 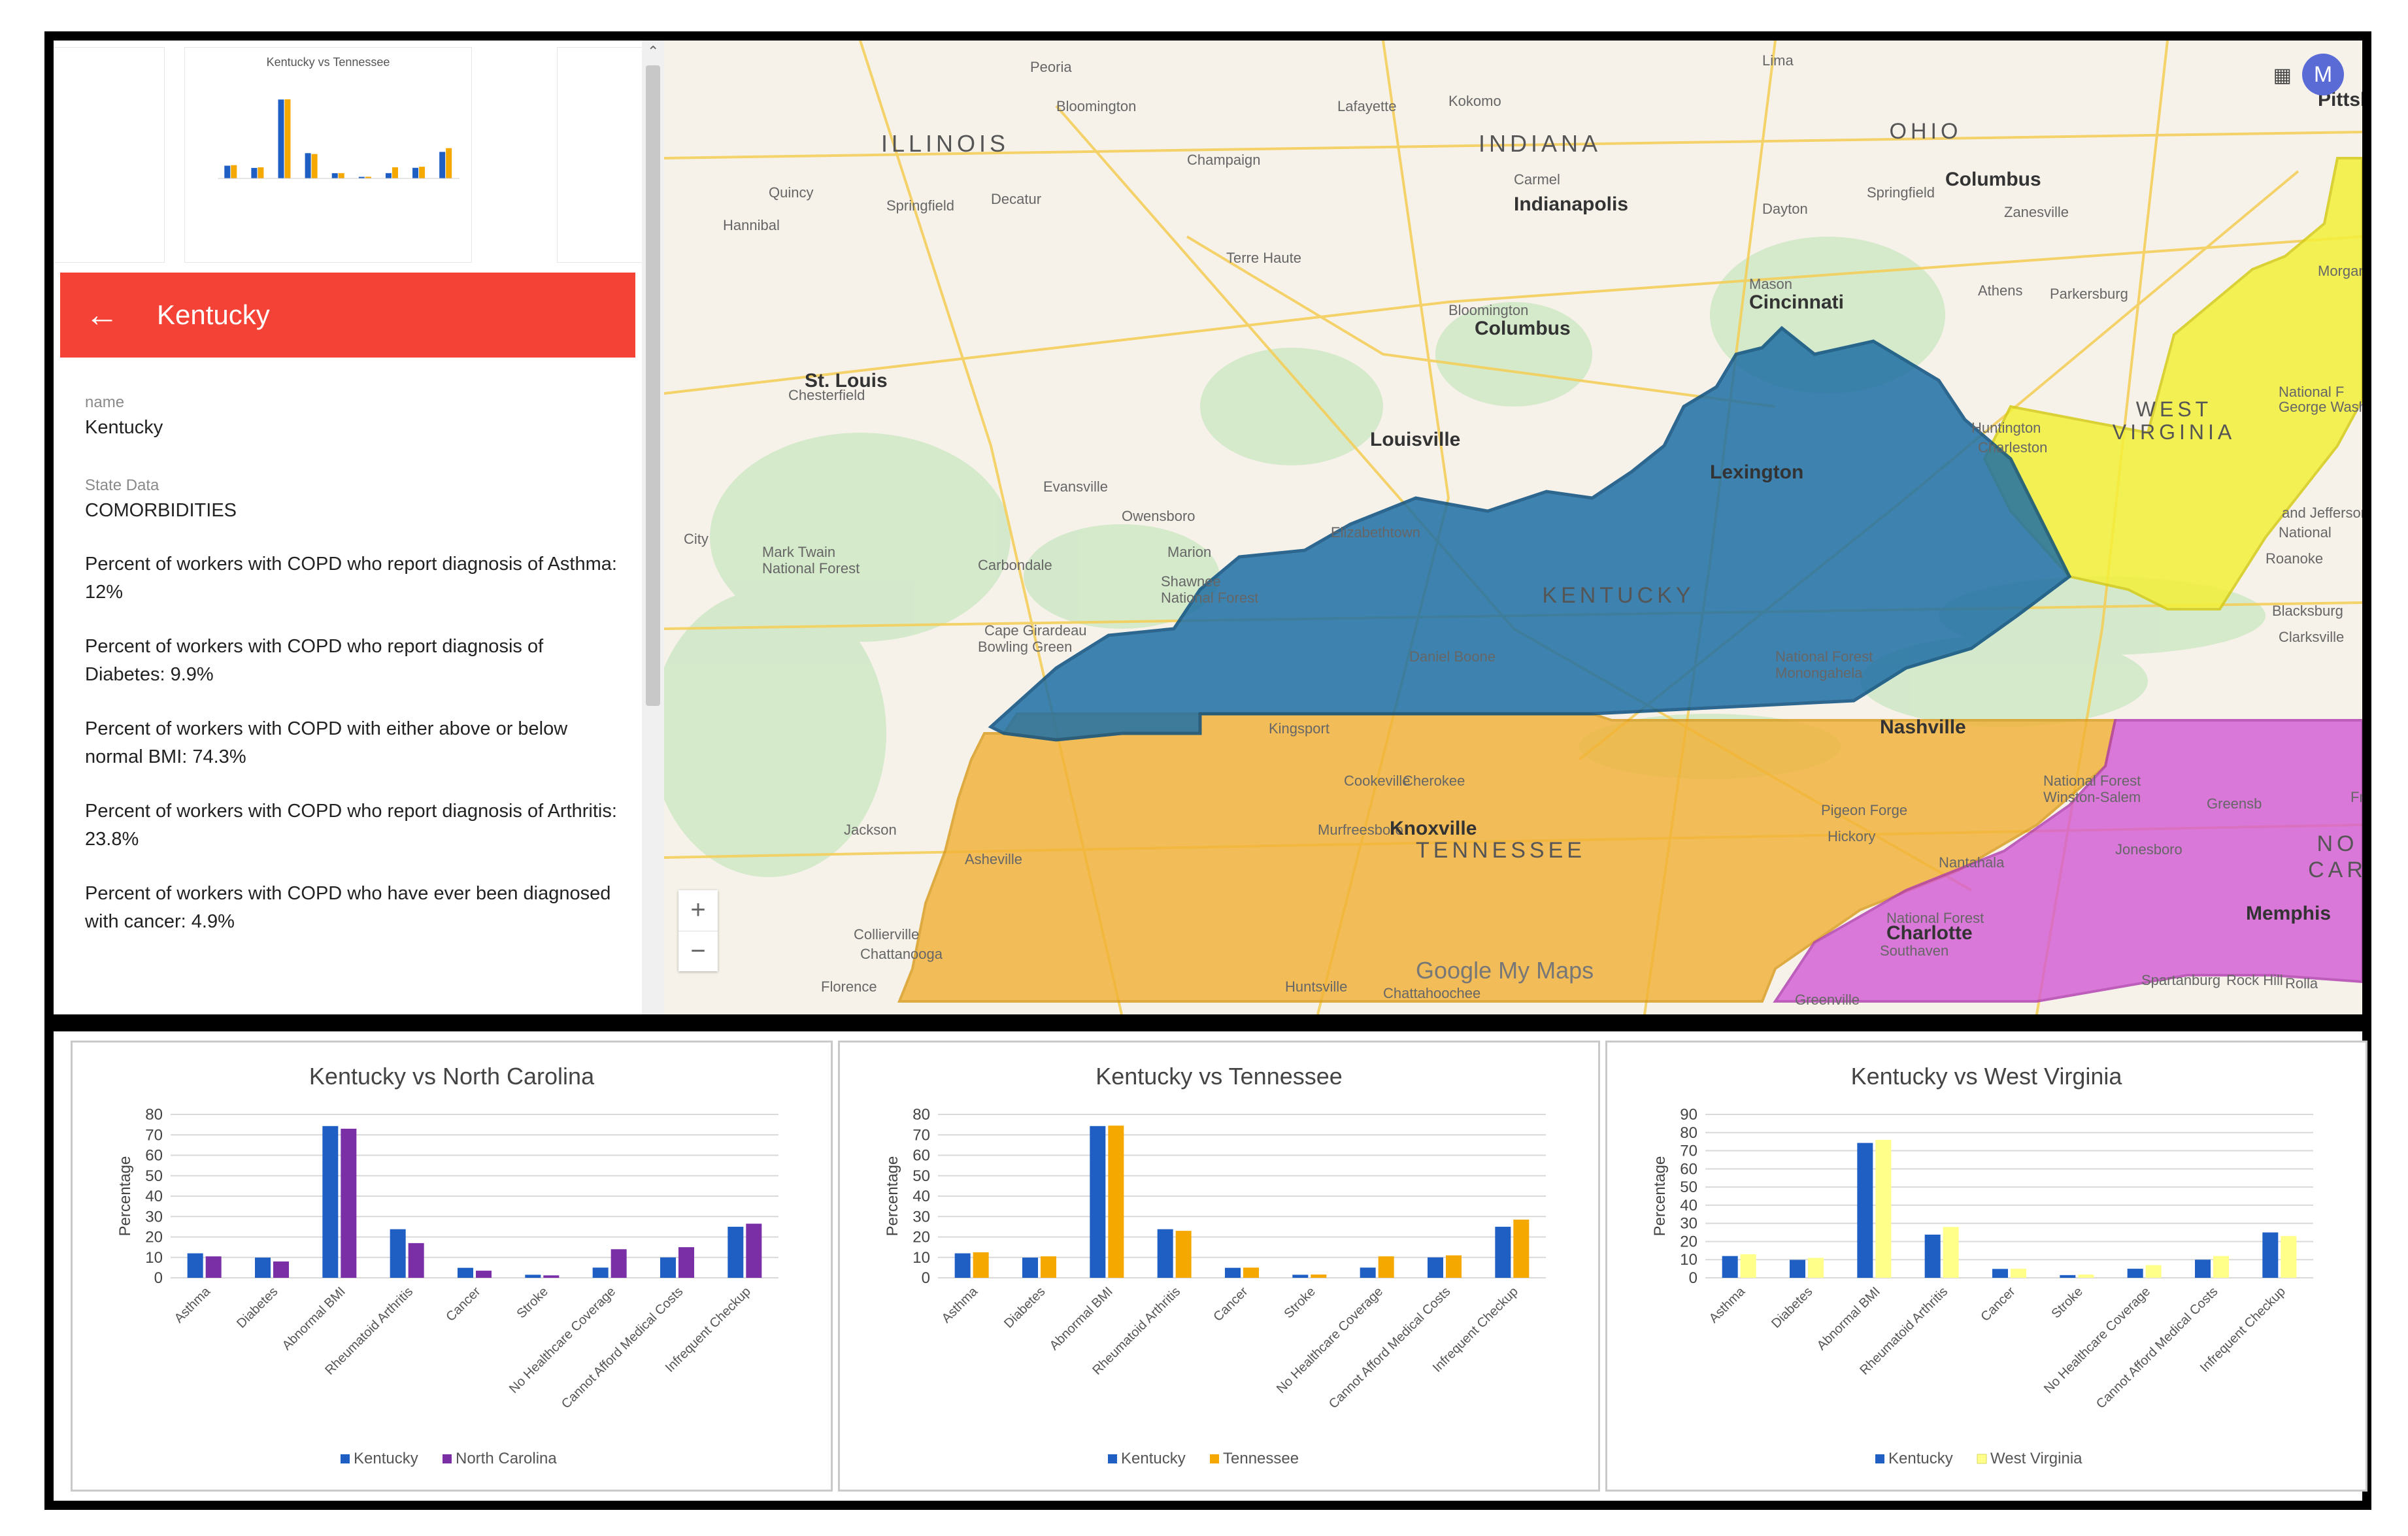 What do you see at coordinates (599, 155) in the screenshot?
I see `thumbnail-chart-right` at bounding box center [599, 155].